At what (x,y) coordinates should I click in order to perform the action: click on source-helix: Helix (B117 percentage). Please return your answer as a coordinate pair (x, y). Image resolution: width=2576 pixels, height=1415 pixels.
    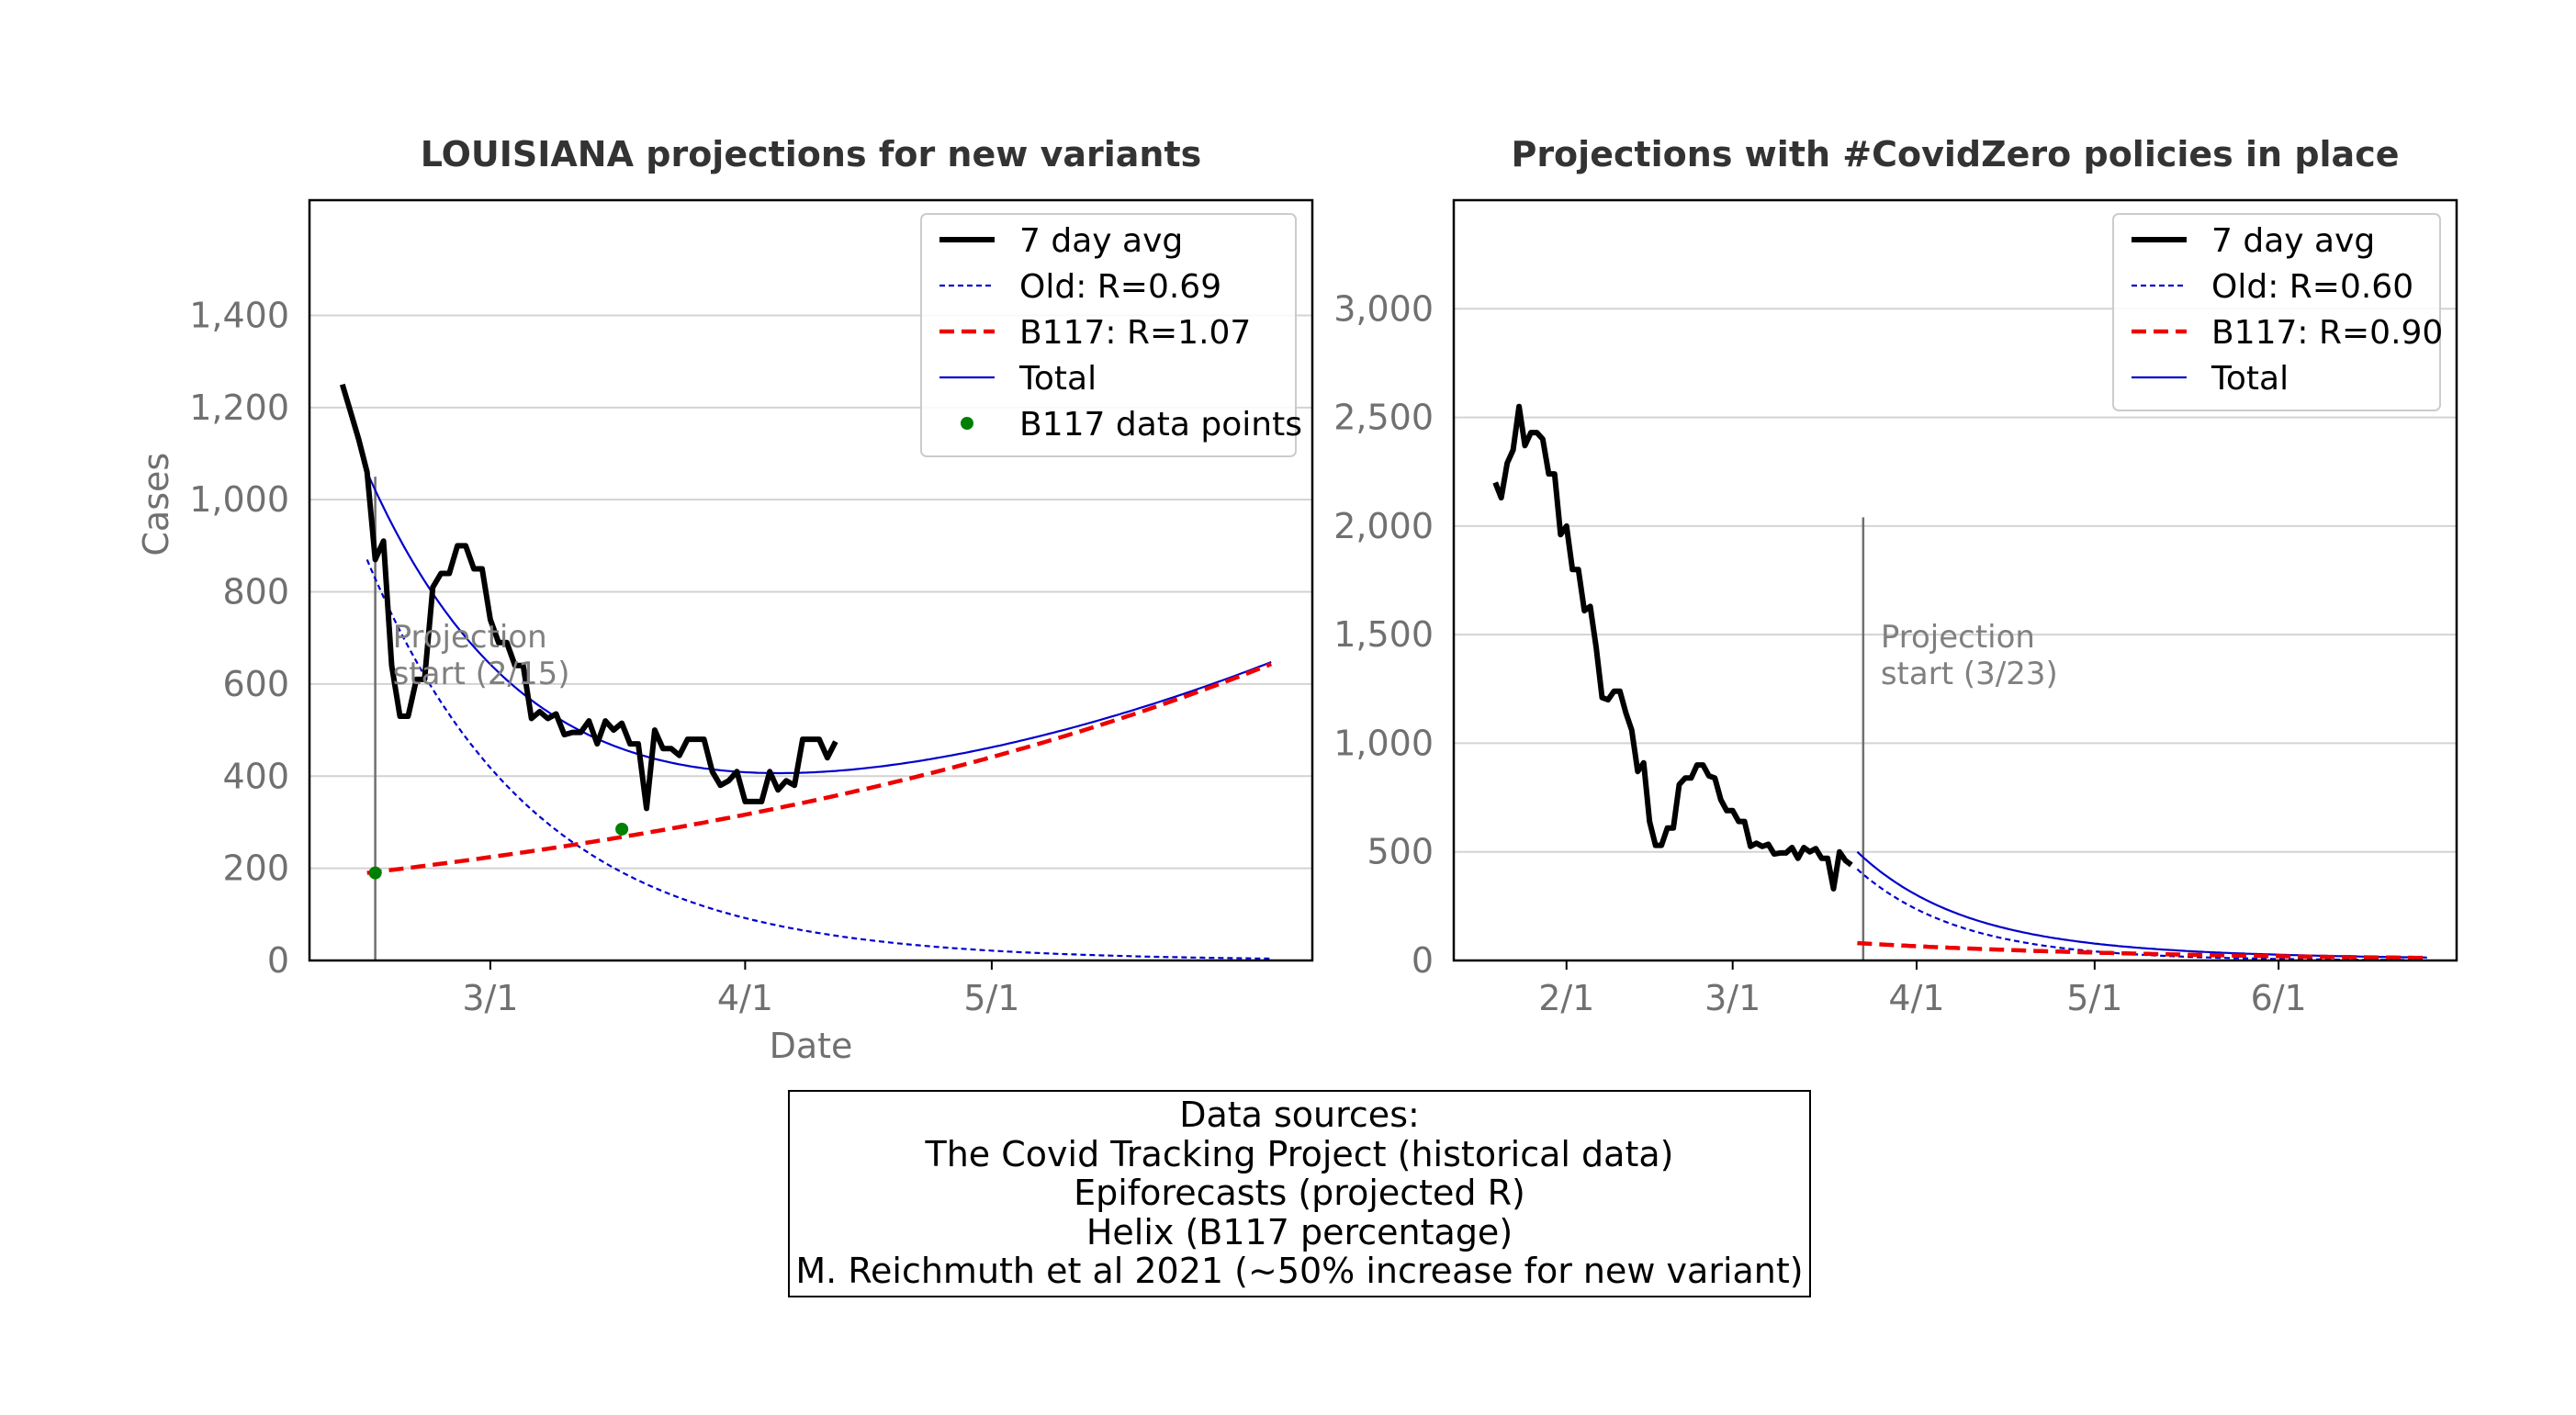
    Looking at the image, I should click on (1299, 1231).